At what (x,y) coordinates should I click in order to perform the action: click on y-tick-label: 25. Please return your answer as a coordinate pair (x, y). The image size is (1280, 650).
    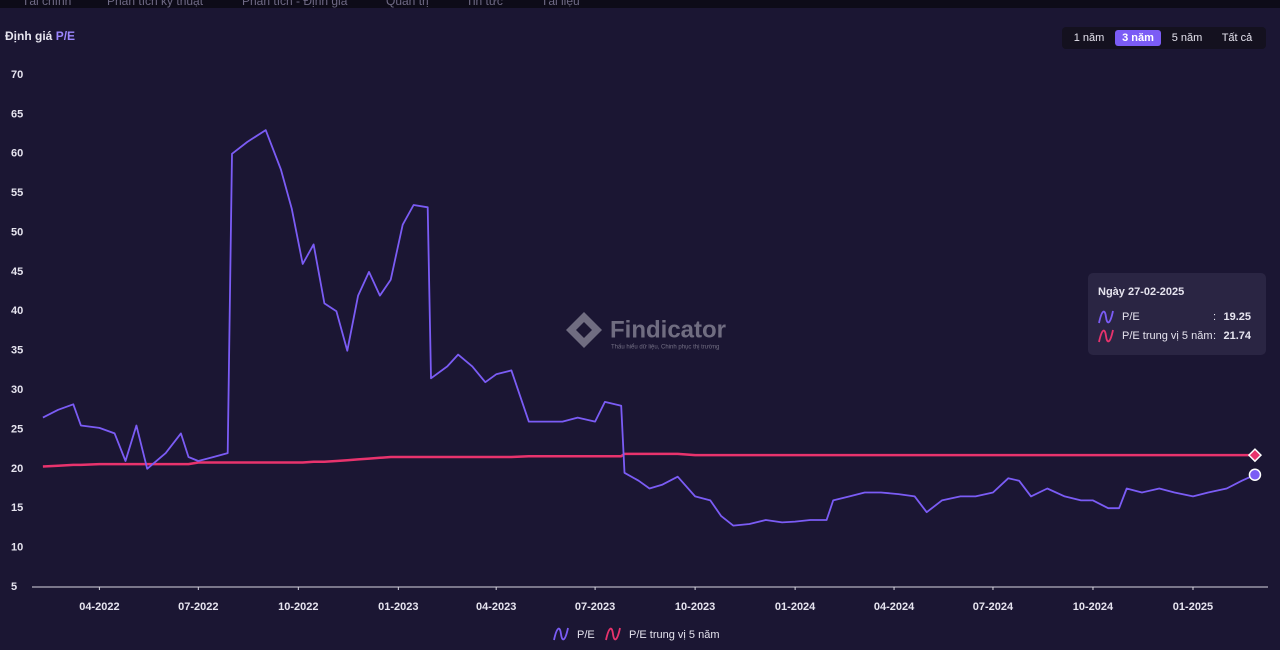
    Looking at the image, I should click on (17, 429).